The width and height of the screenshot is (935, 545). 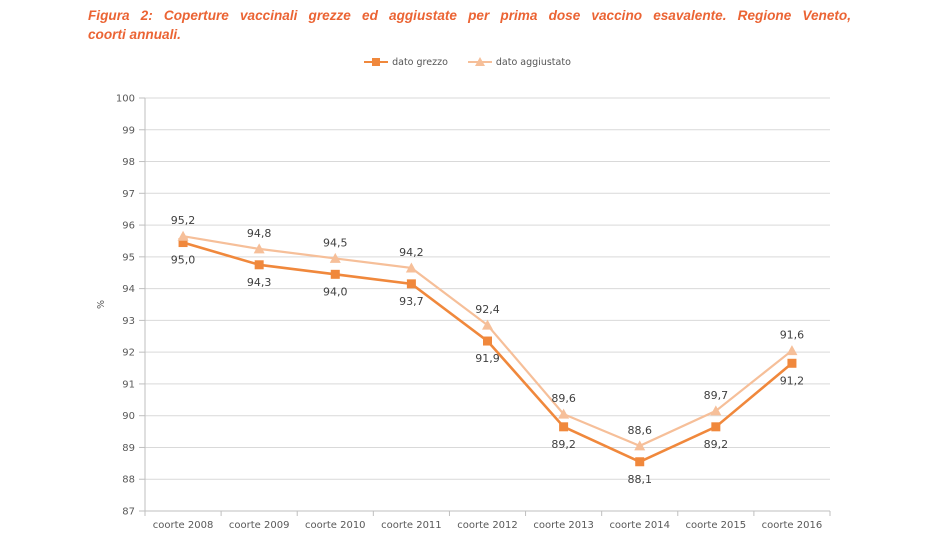 I want to click on y-tick-label: 95, so click(x=128, y=257).